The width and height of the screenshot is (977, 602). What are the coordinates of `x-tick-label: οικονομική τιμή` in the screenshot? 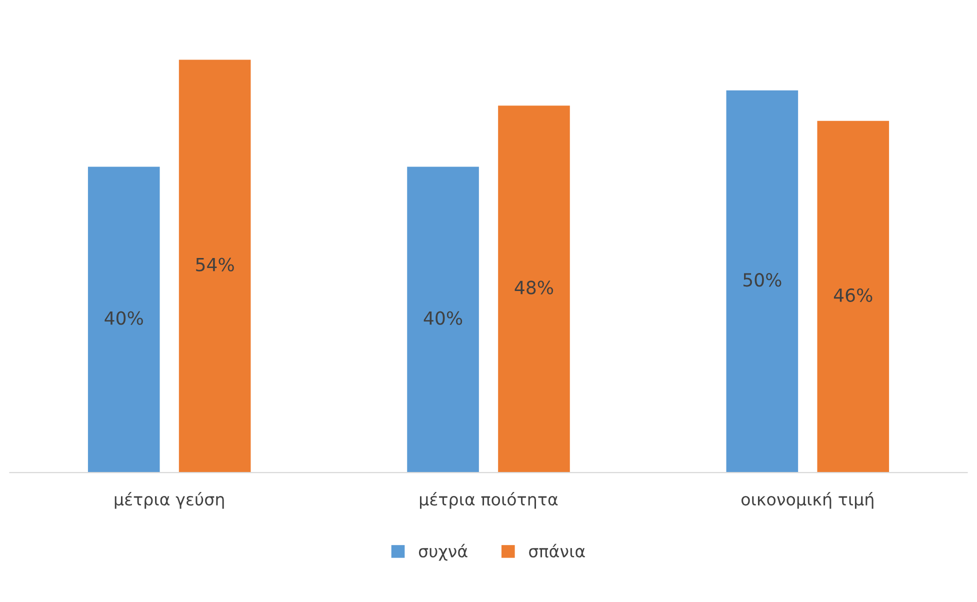 It's located at (808, 500).